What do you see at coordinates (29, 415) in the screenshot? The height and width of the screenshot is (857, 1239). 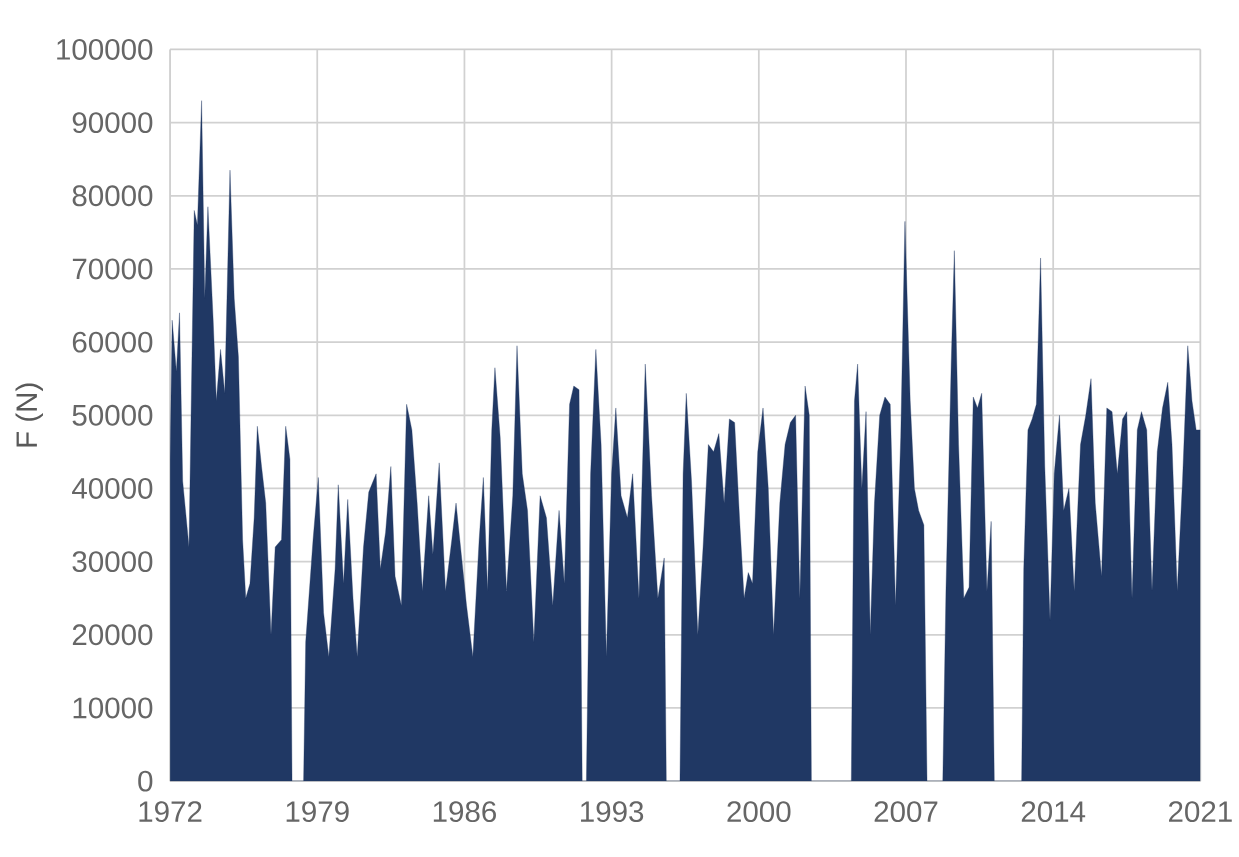 I see `y-axis-title: F (N)` at bounding box center [29, 415].